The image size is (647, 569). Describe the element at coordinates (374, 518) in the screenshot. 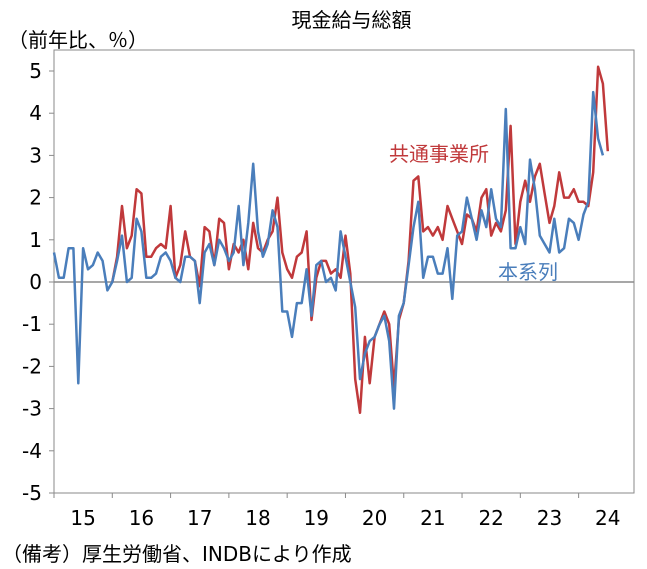

I see `x-tick-label: 20` at that location.